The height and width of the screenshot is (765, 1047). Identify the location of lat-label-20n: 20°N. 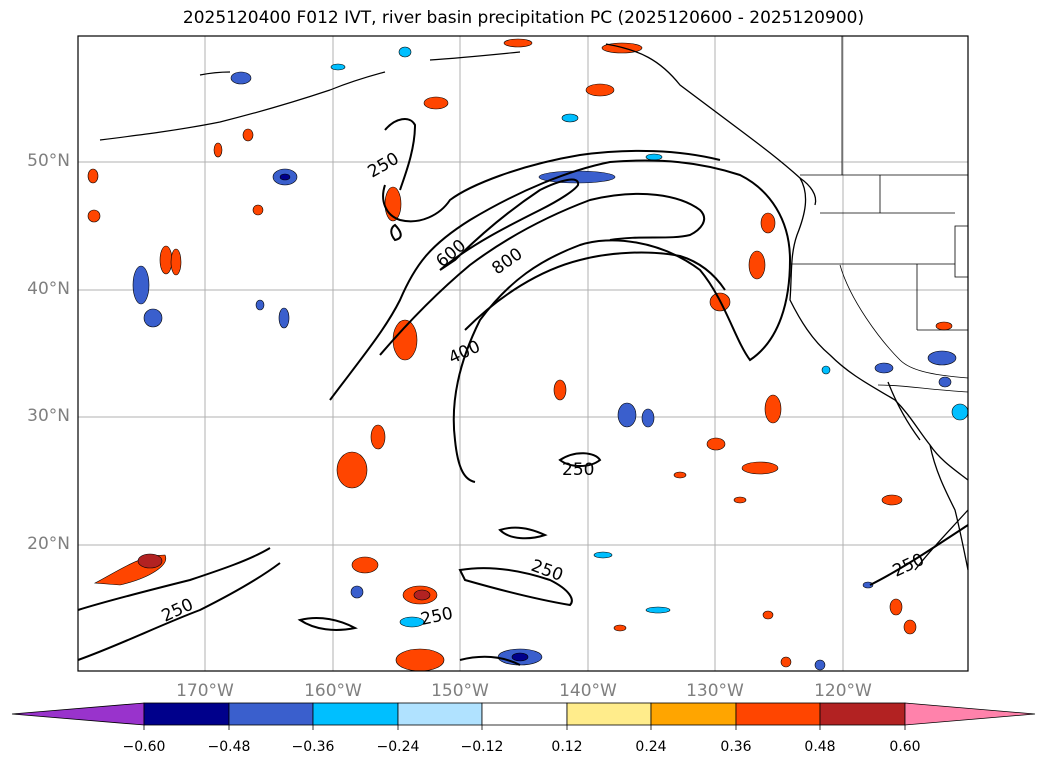
(48, 544).